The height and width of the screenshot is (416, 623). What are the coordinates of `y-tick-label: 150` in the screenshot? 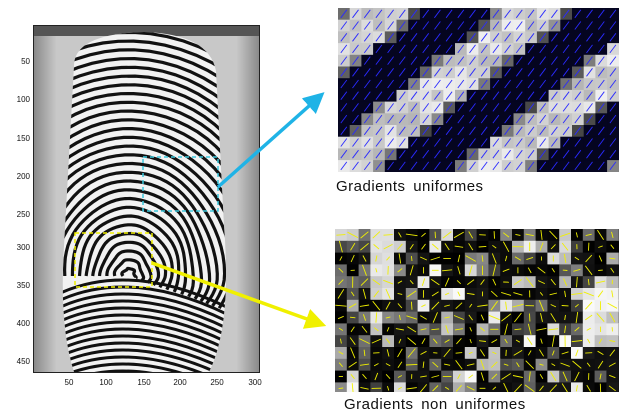 It's located at (23, 138).